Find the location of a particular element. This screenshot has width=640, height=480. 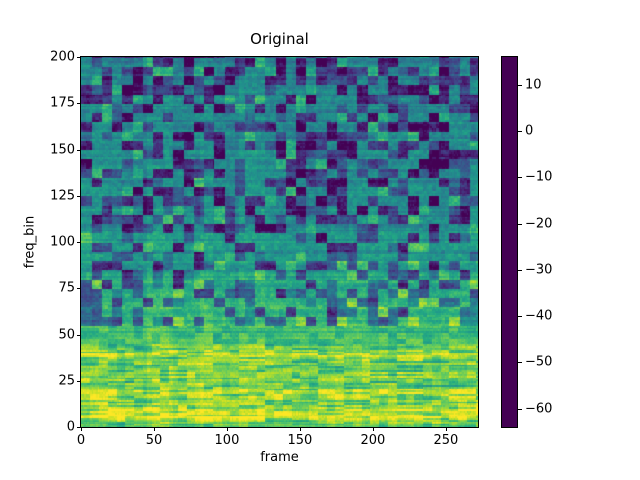

y-tick-label: 125 is located at coordinates (62, 196).